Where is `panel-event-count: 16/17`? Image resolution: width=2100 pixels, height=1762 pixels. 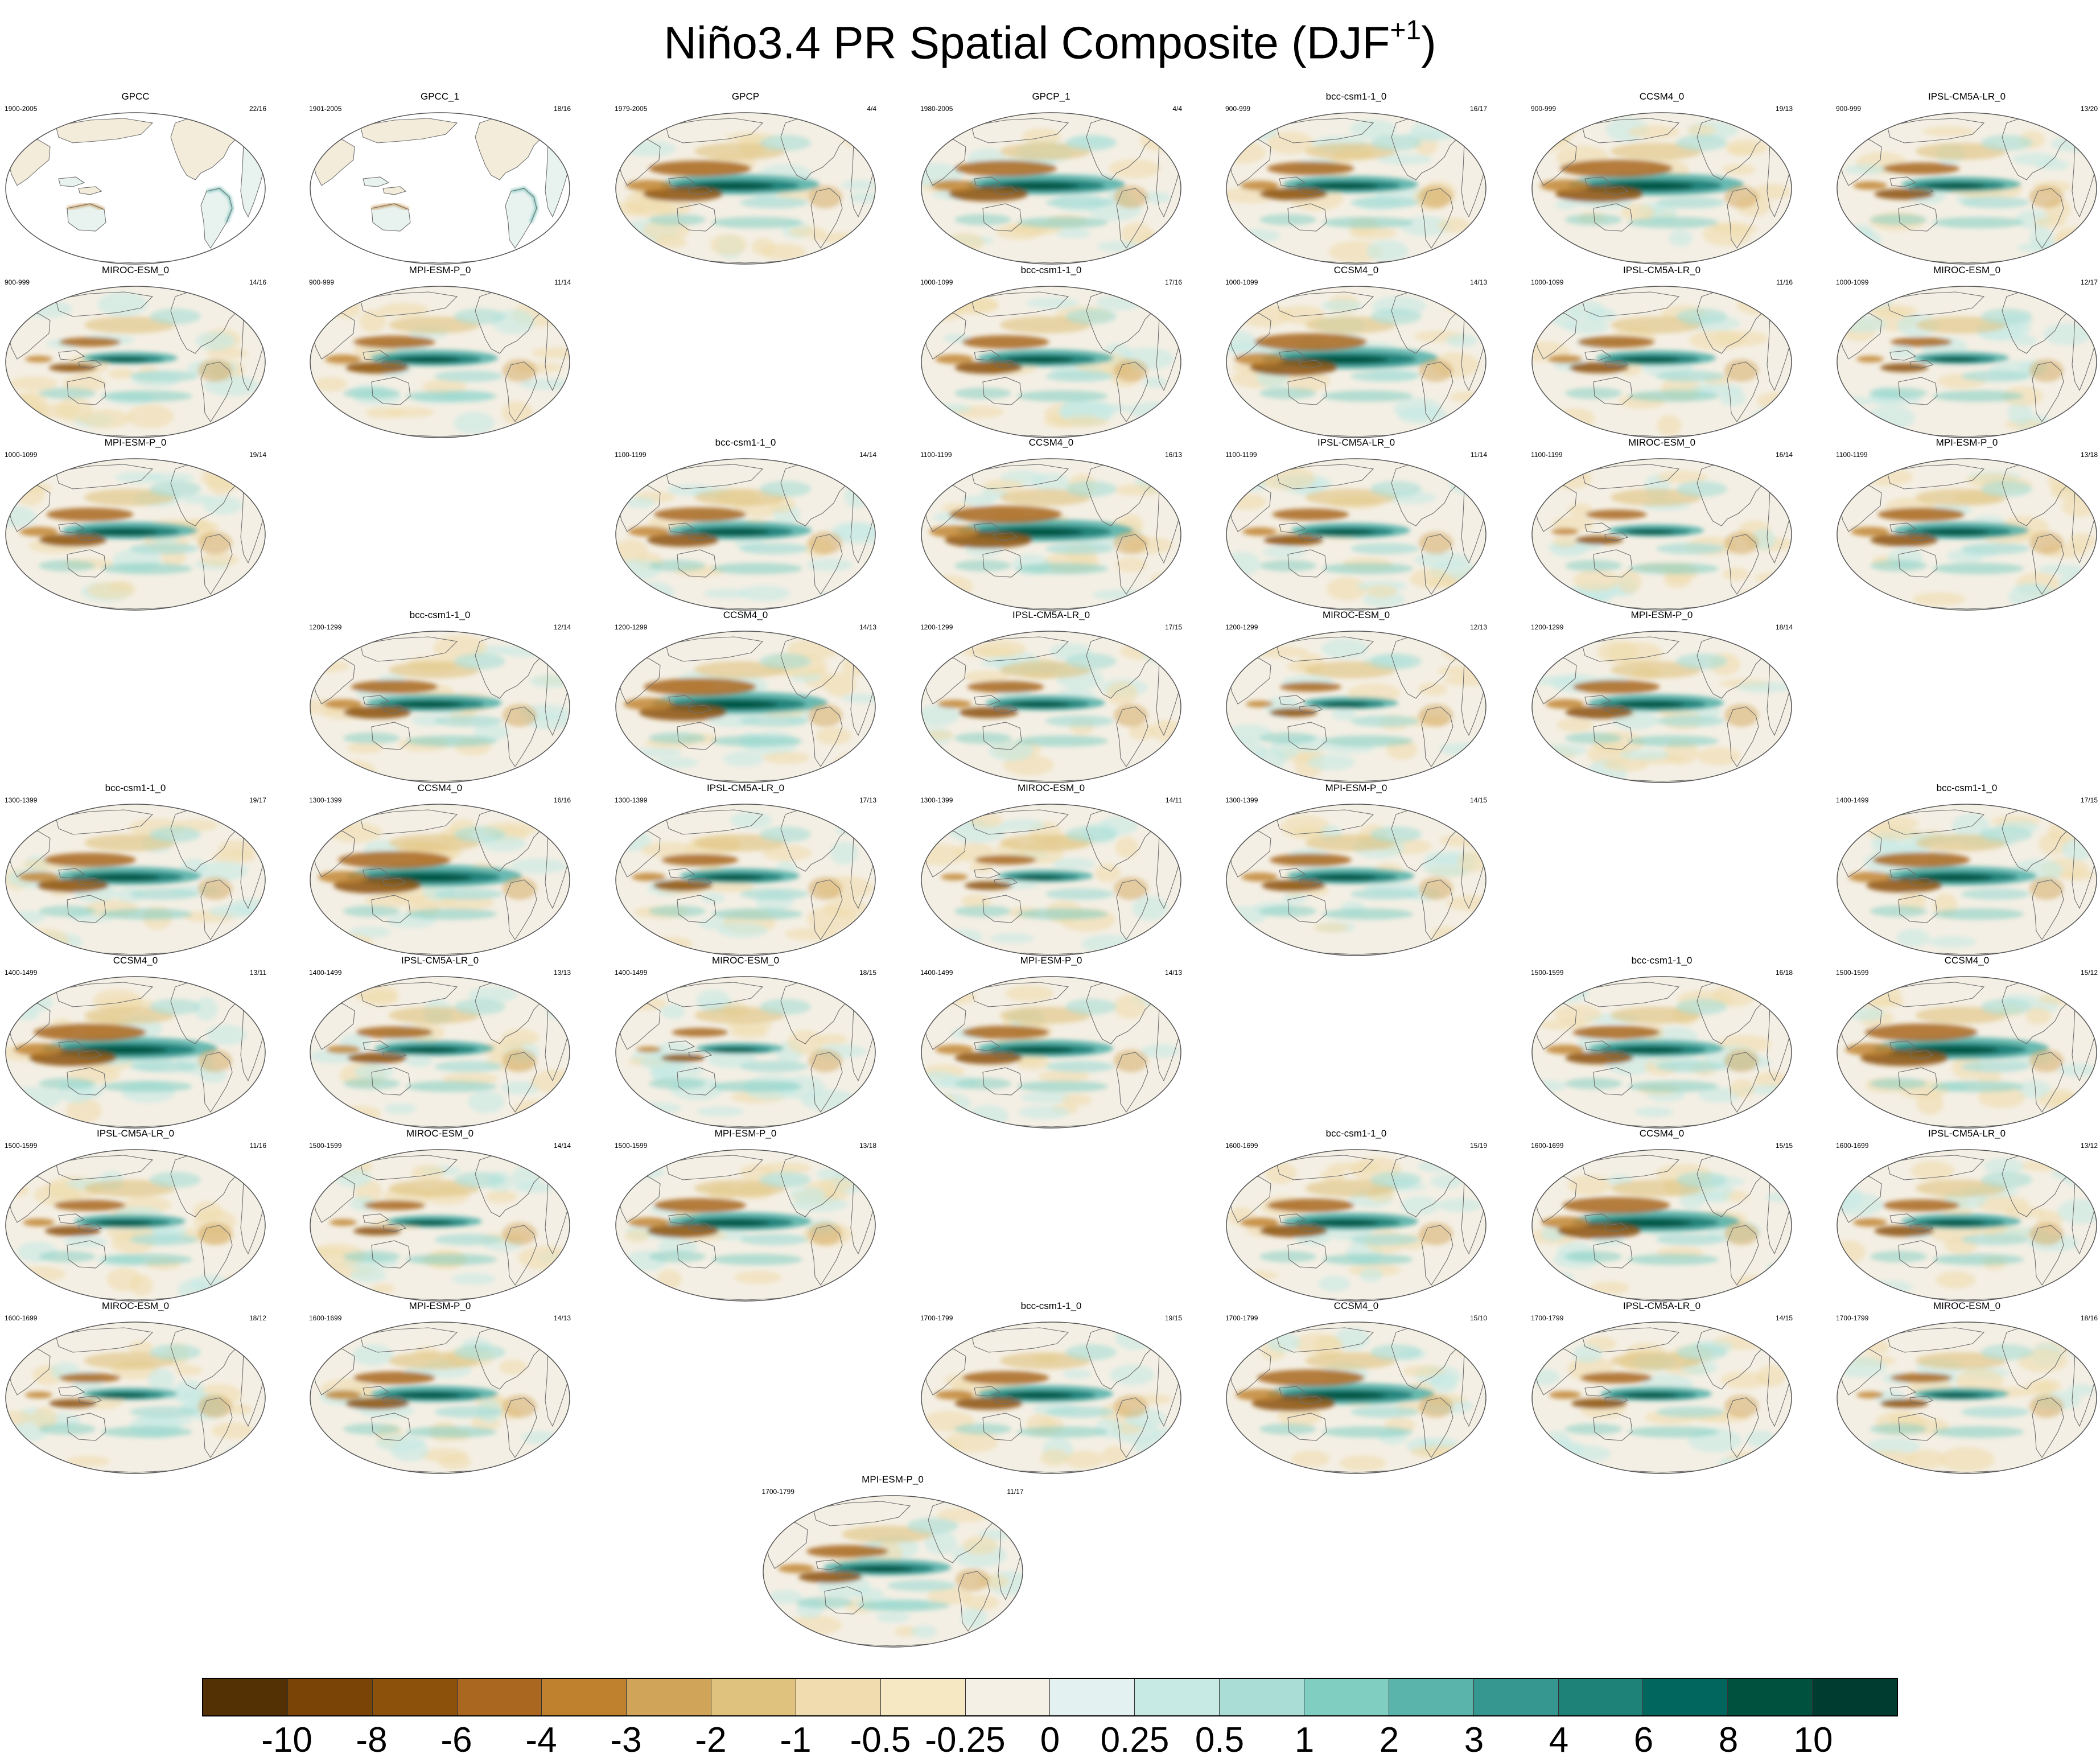 panel-event-count: 16/17 is located at coordinates (1478, 109).